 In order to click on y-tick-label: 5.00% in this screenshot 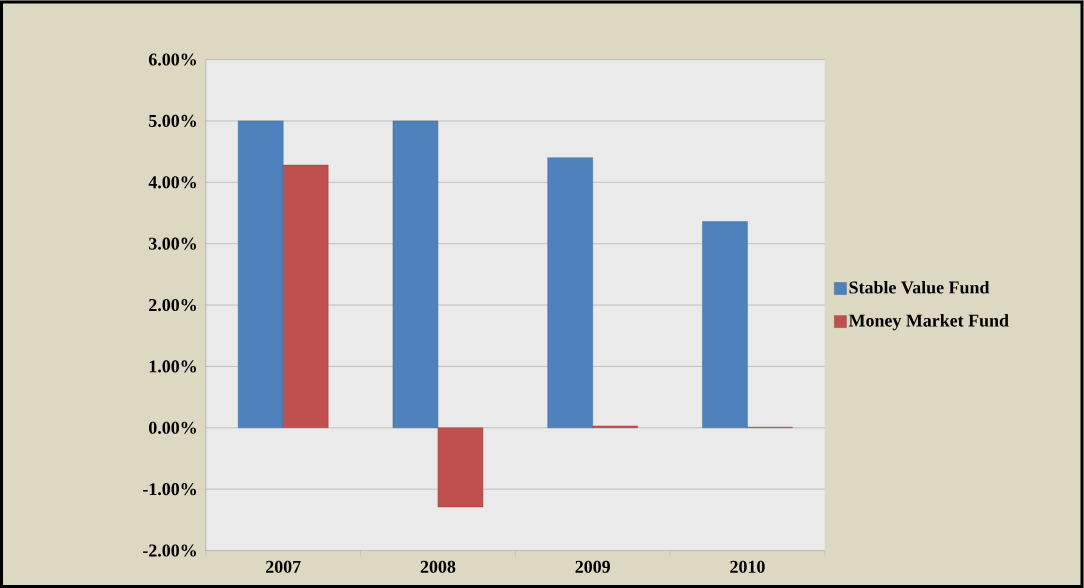, I will do `click(172, 121)`.